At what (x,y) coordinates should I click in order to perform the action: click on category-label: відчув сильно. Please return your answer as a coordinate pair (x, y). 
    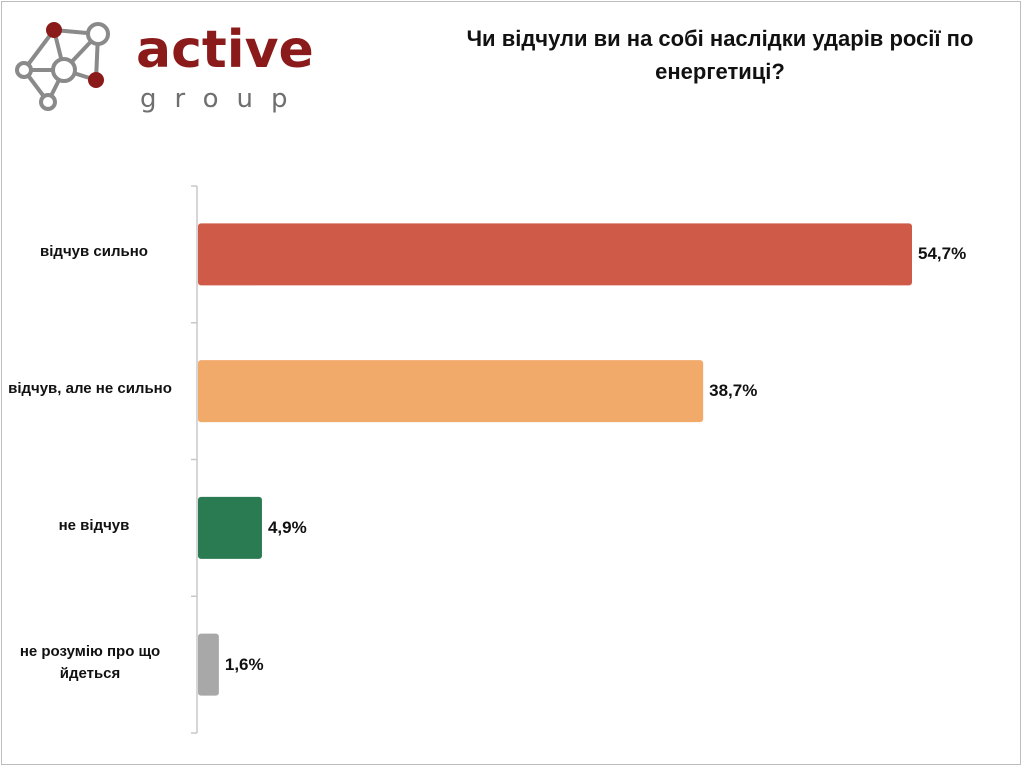
    Looking at the image, I should click on (94, 252).